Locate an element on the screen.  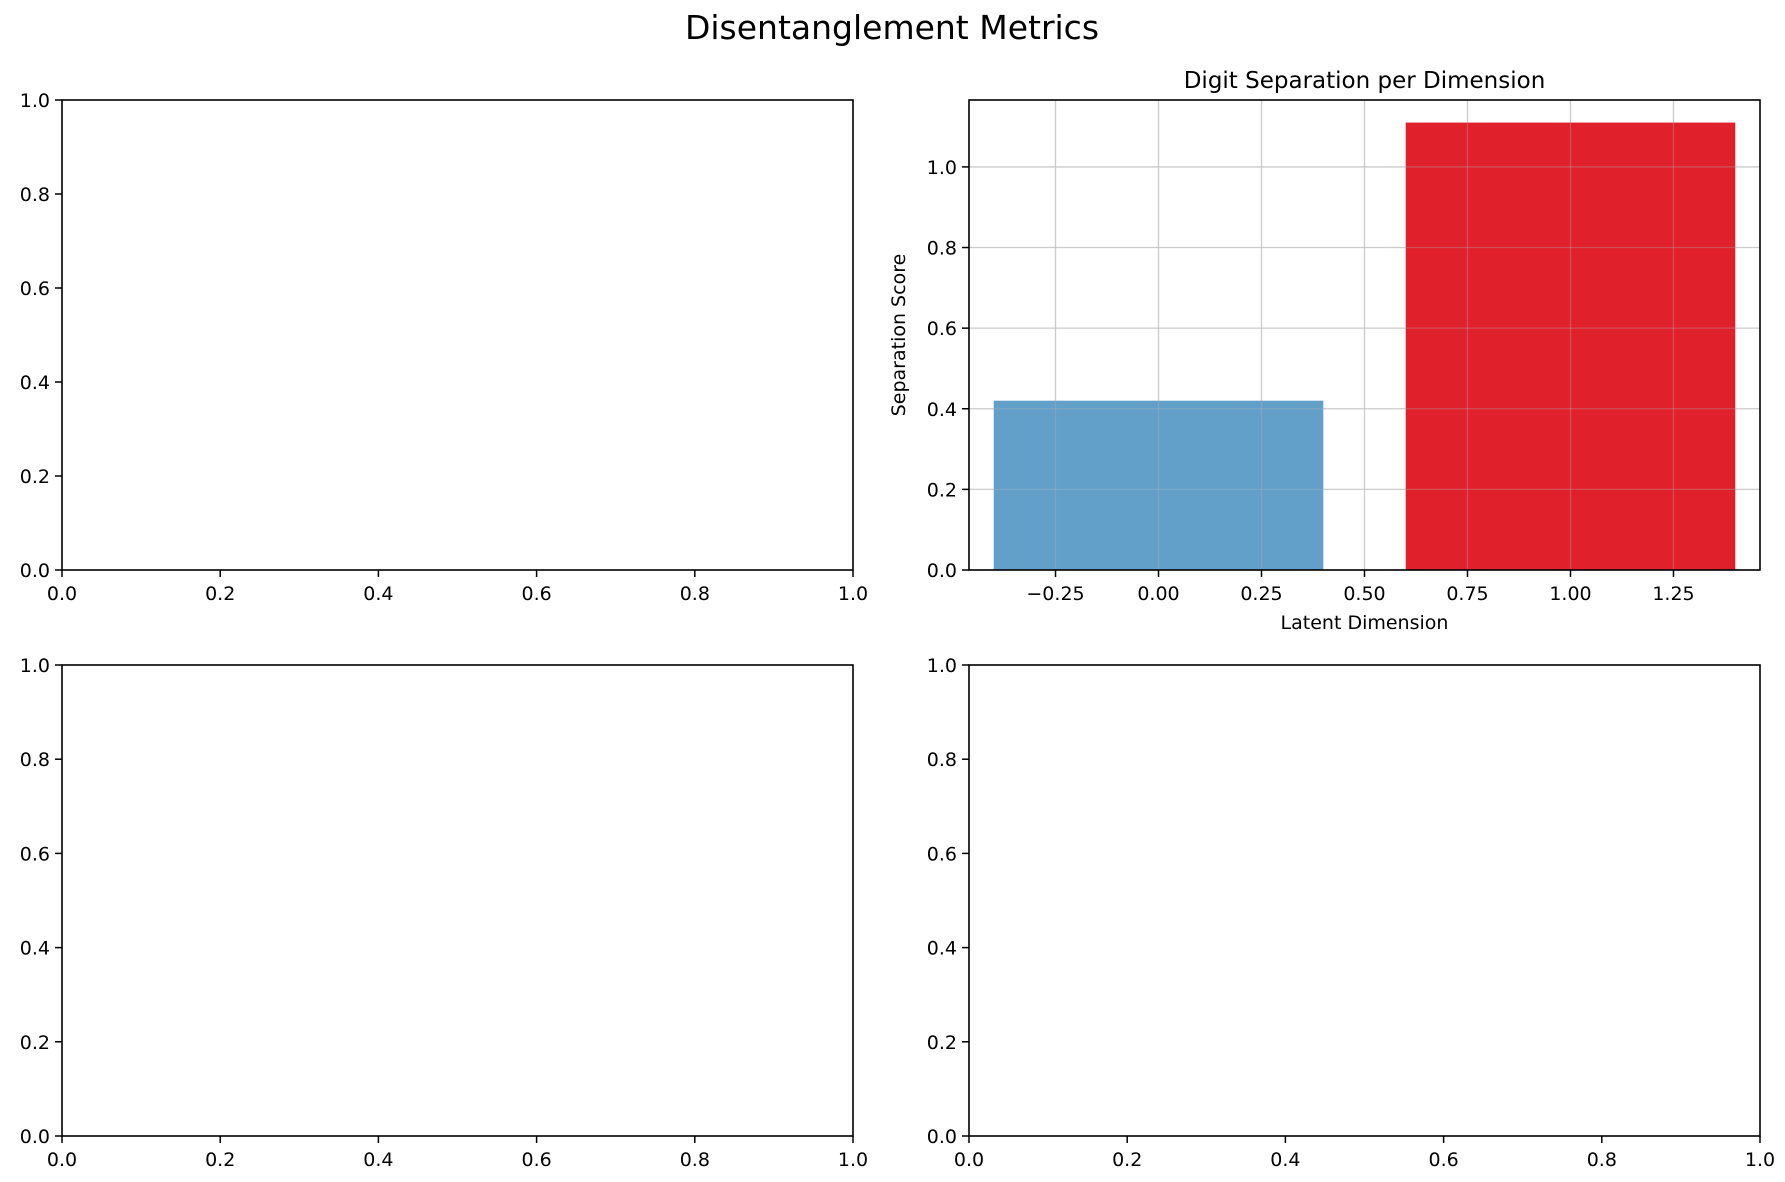
figure-title: Disentanglement Metrics is located at coordinates (892, 27).